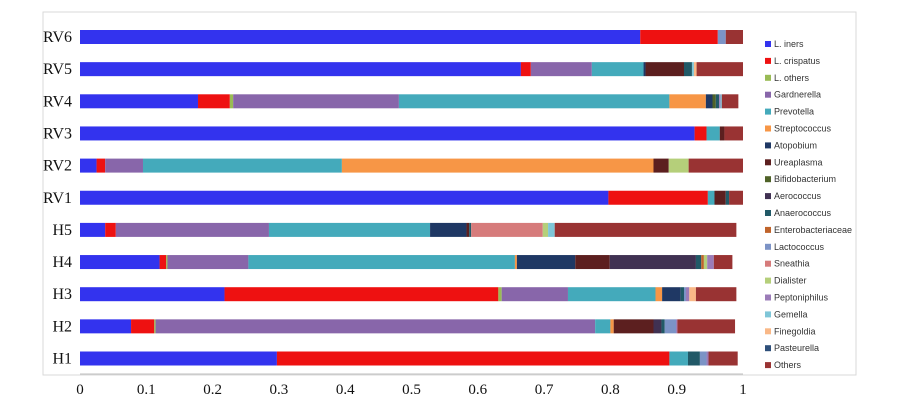  Describe the element at coordinates (62, 359) in the screenshot. I see `category-label: H1` at that location.